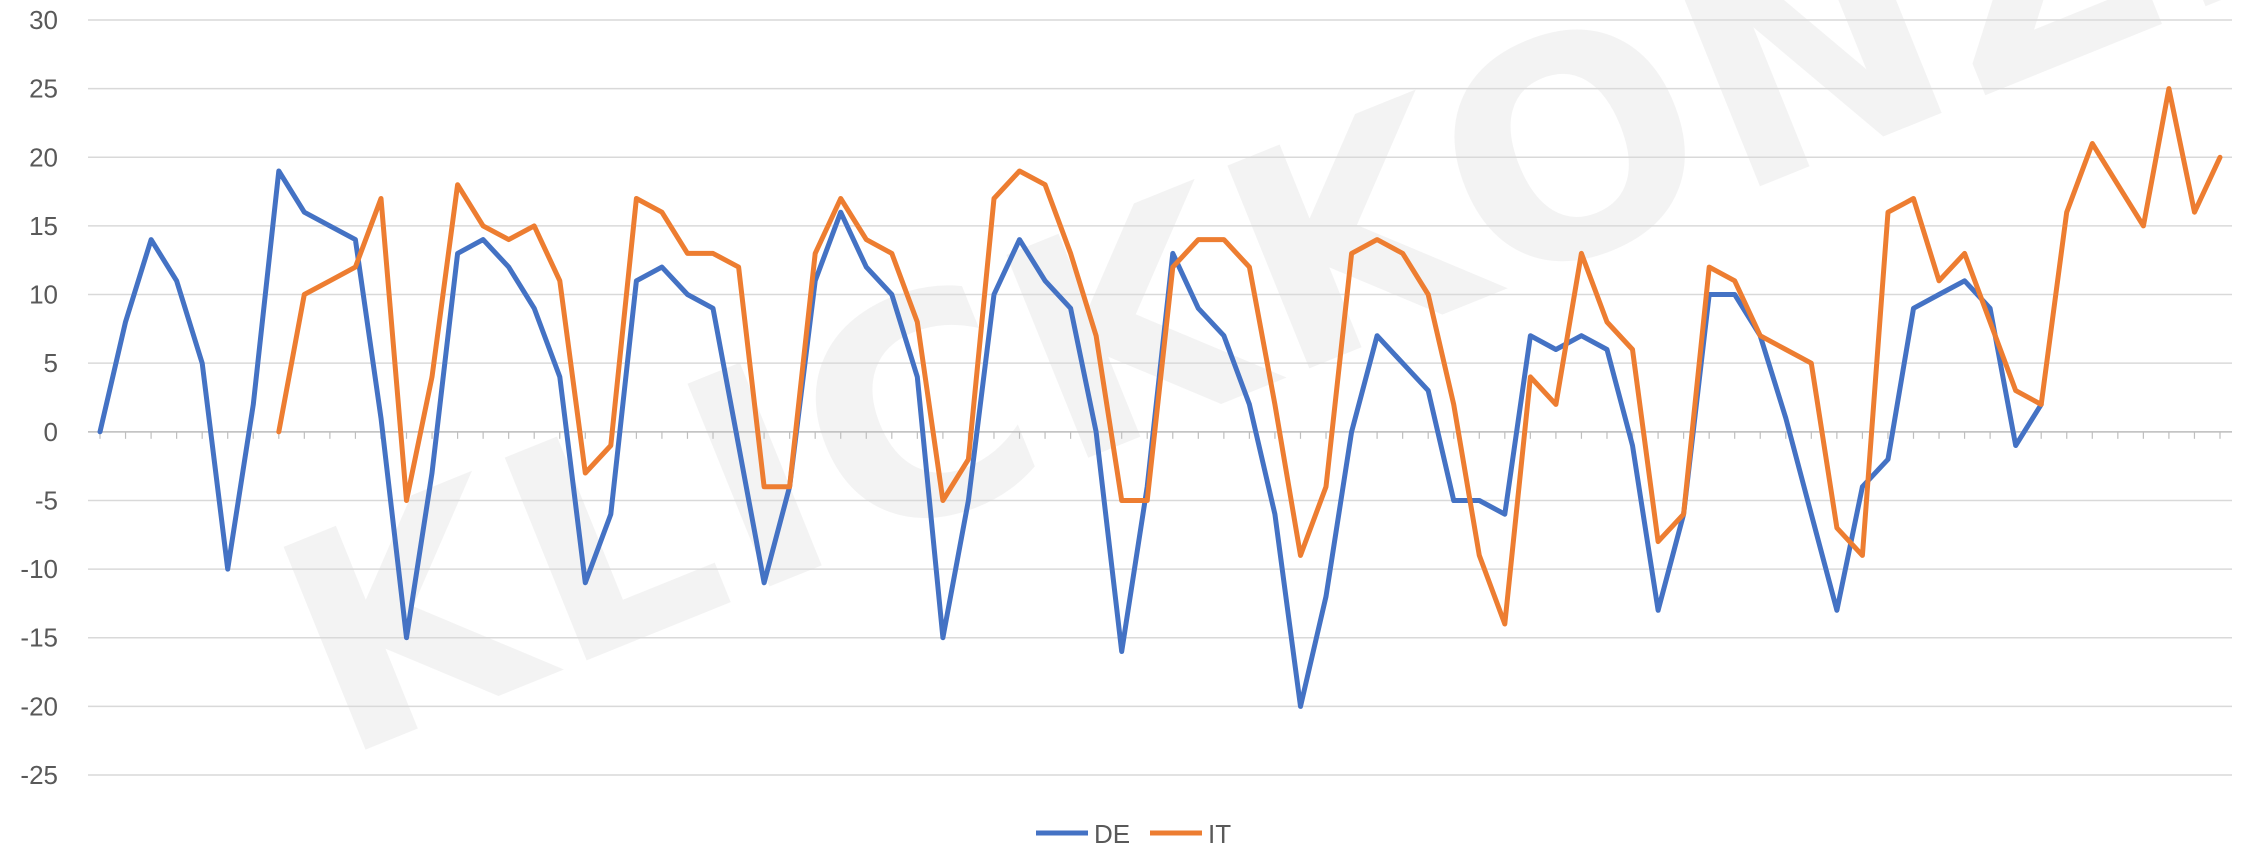 The height and width of the screenshot is (849, 2247). Describe the element at coordinates (1083, 834) in the screenshot. I see `legend-entry-de: DE` at that location.